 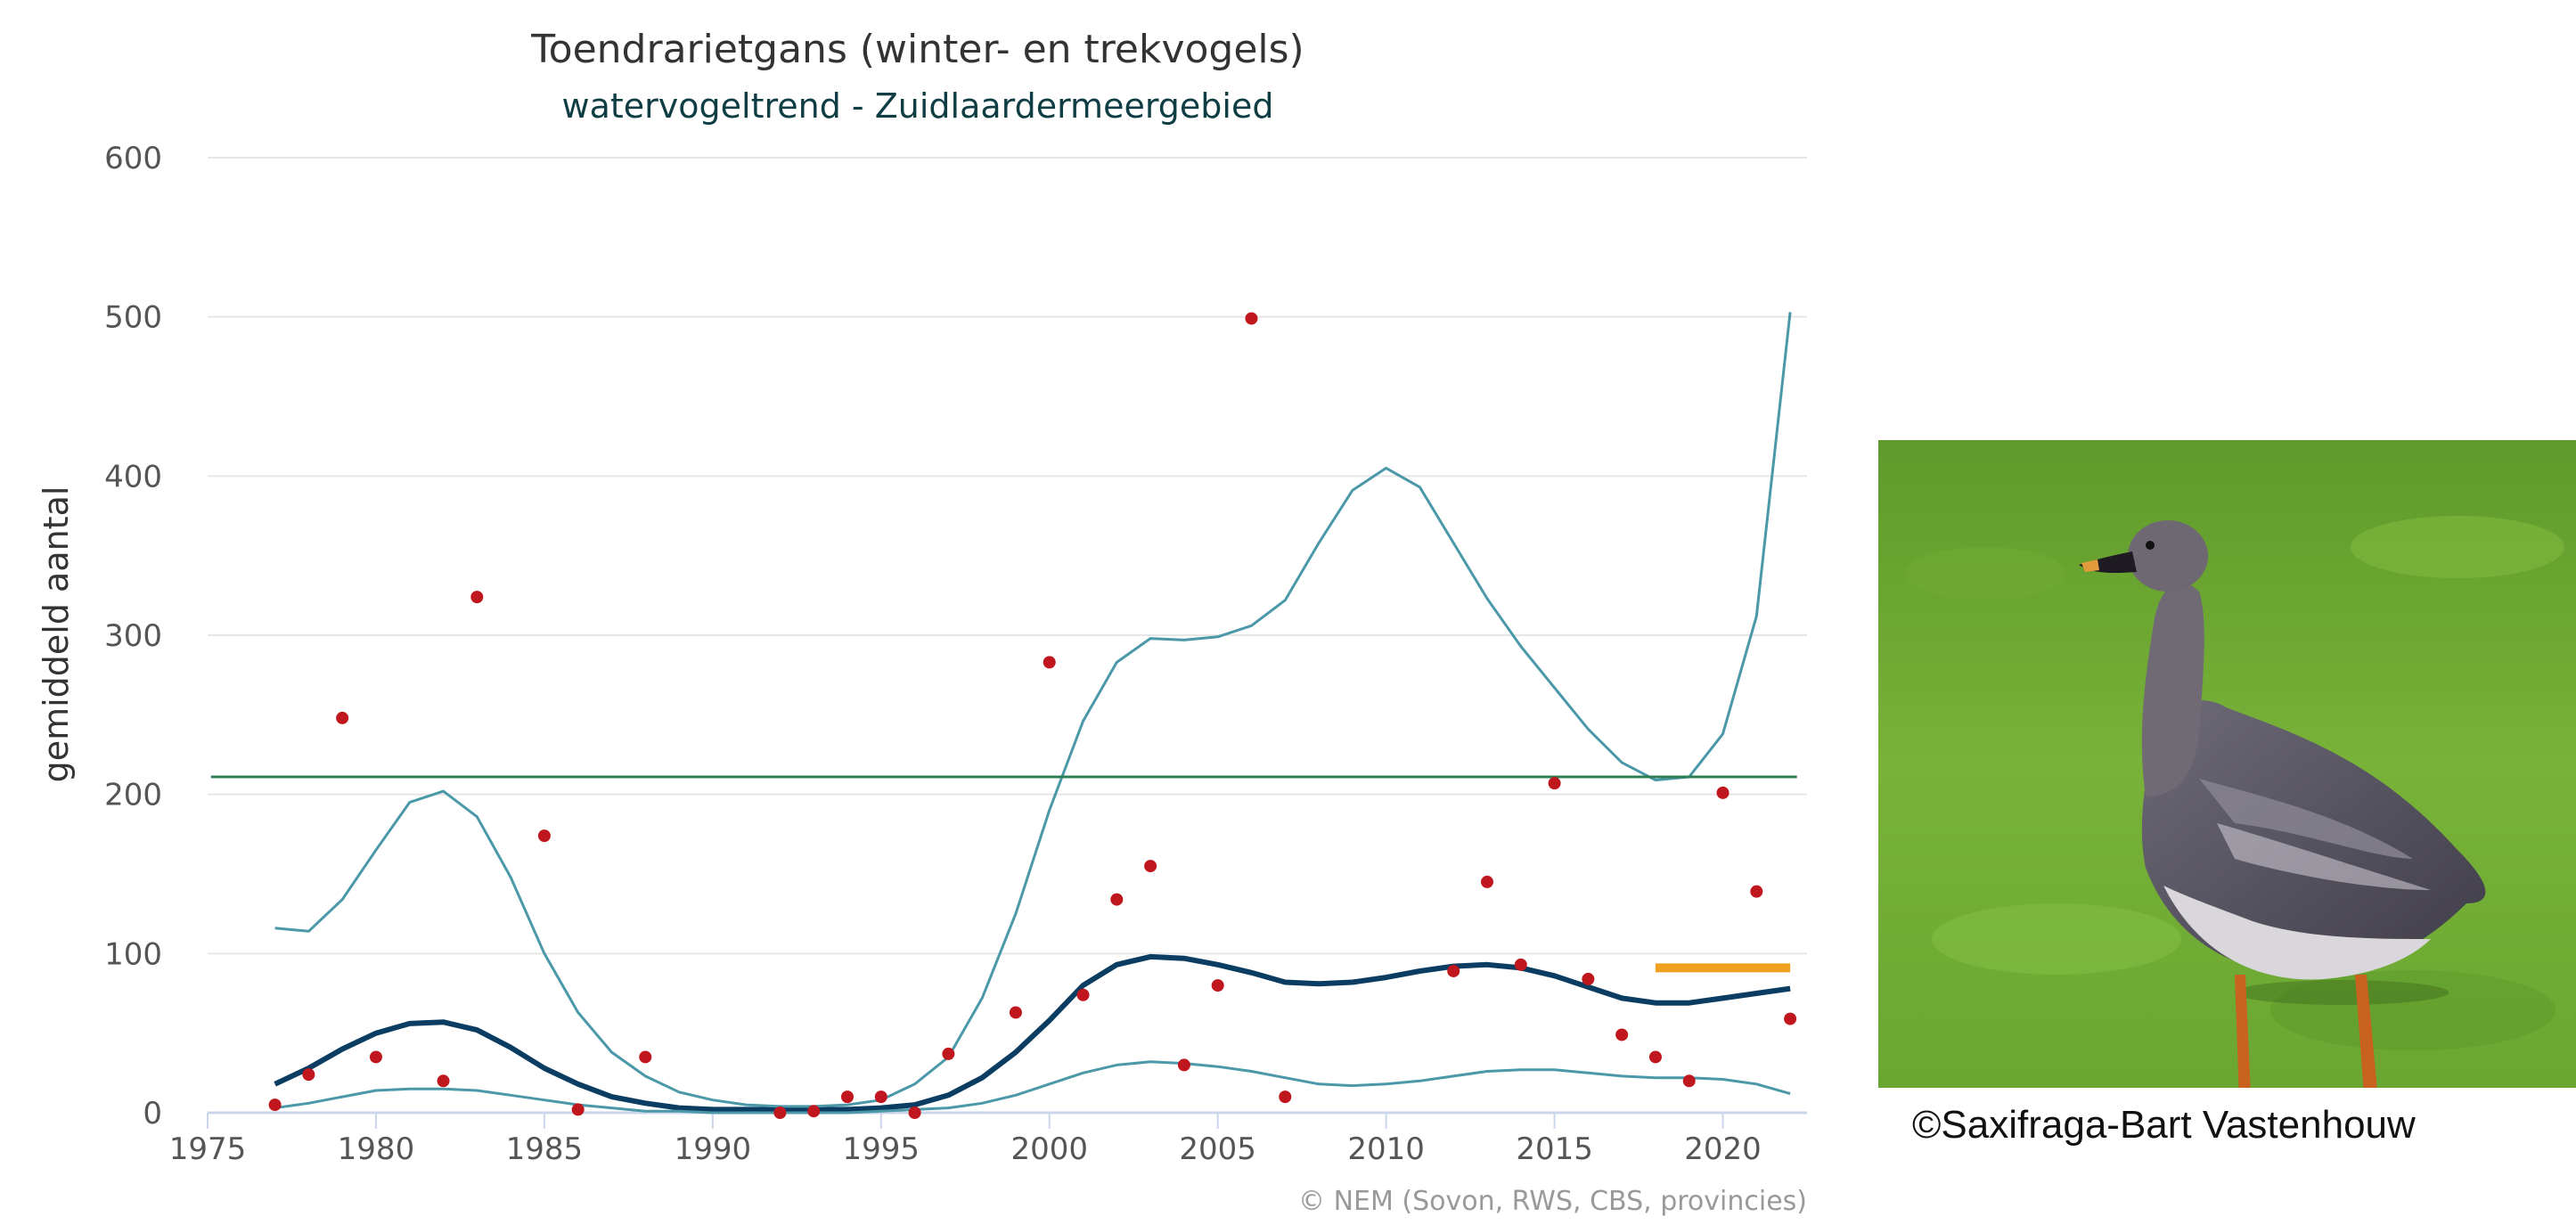 I want to click on data-point-2018, so click(x=1655, y=1057).